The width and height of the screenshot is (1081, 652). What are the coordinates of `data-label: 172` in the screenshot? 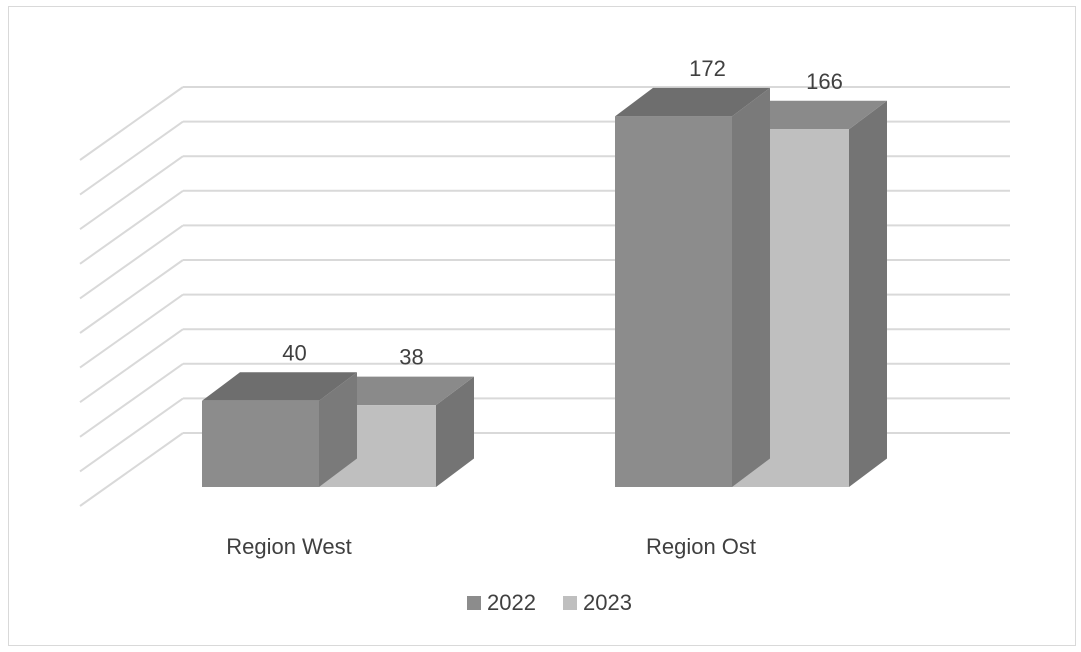 It's located at (707, 68).